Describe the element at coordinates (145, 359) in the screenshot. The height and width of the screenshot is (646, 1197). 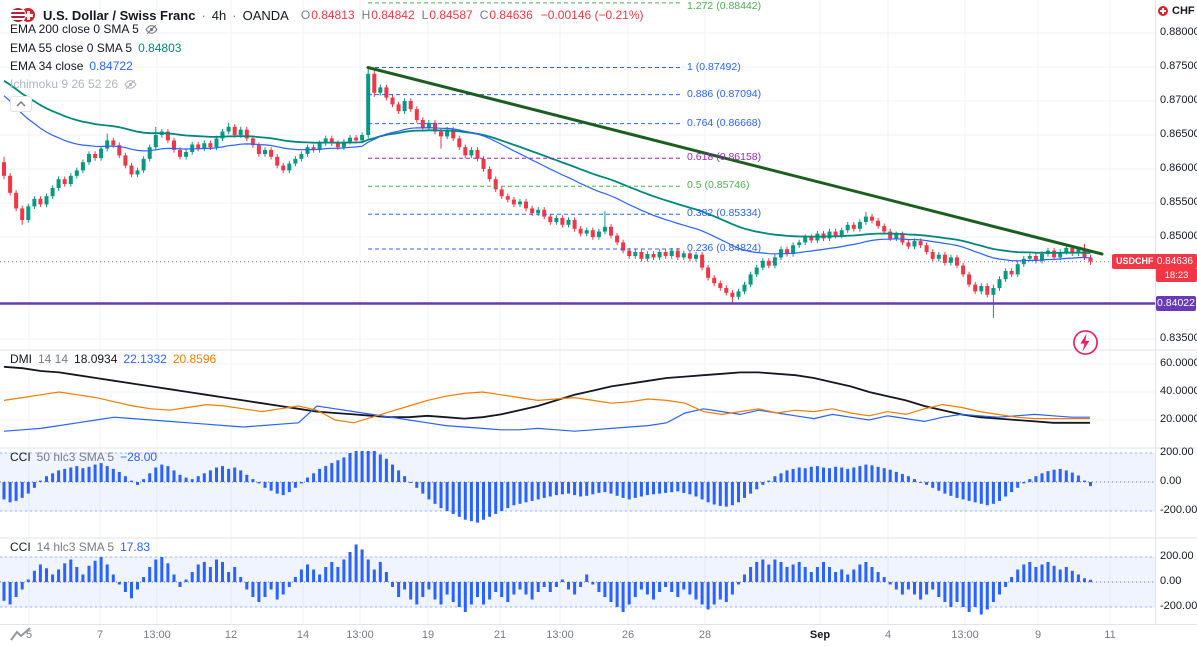
I see `plus-di-value: 22.1332` at that location.